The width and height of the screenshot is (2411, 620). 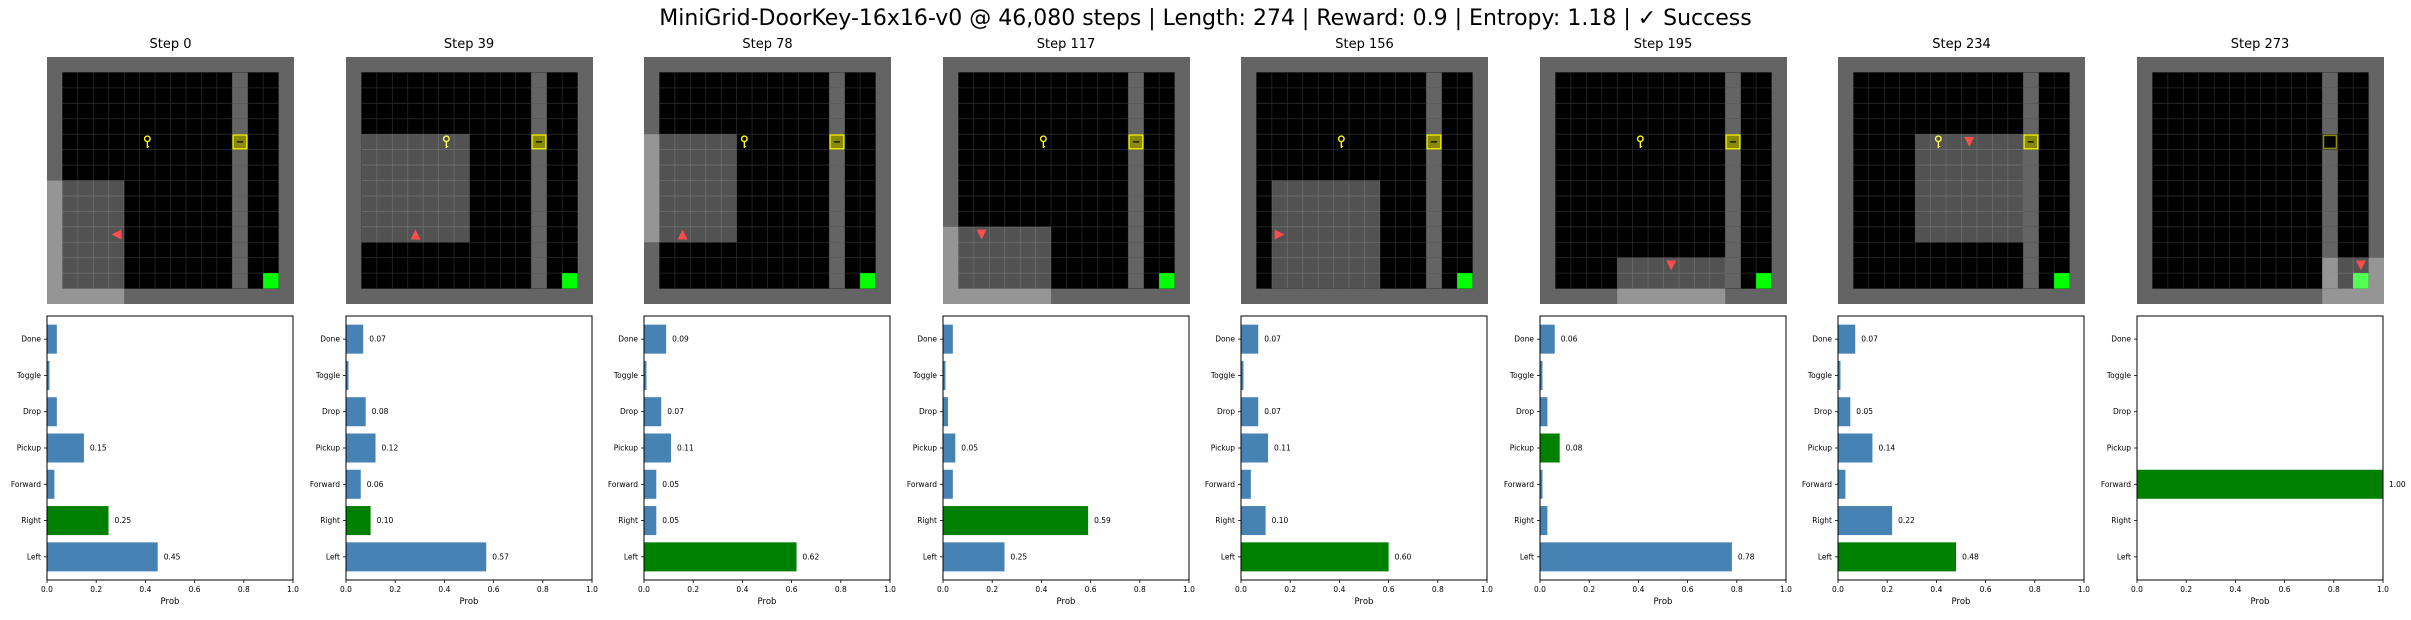 What do you see at coordinates (1568, 339) in the screenshot?
I see `prob-value-label: 0.06` at bounding box center [1568, 339].